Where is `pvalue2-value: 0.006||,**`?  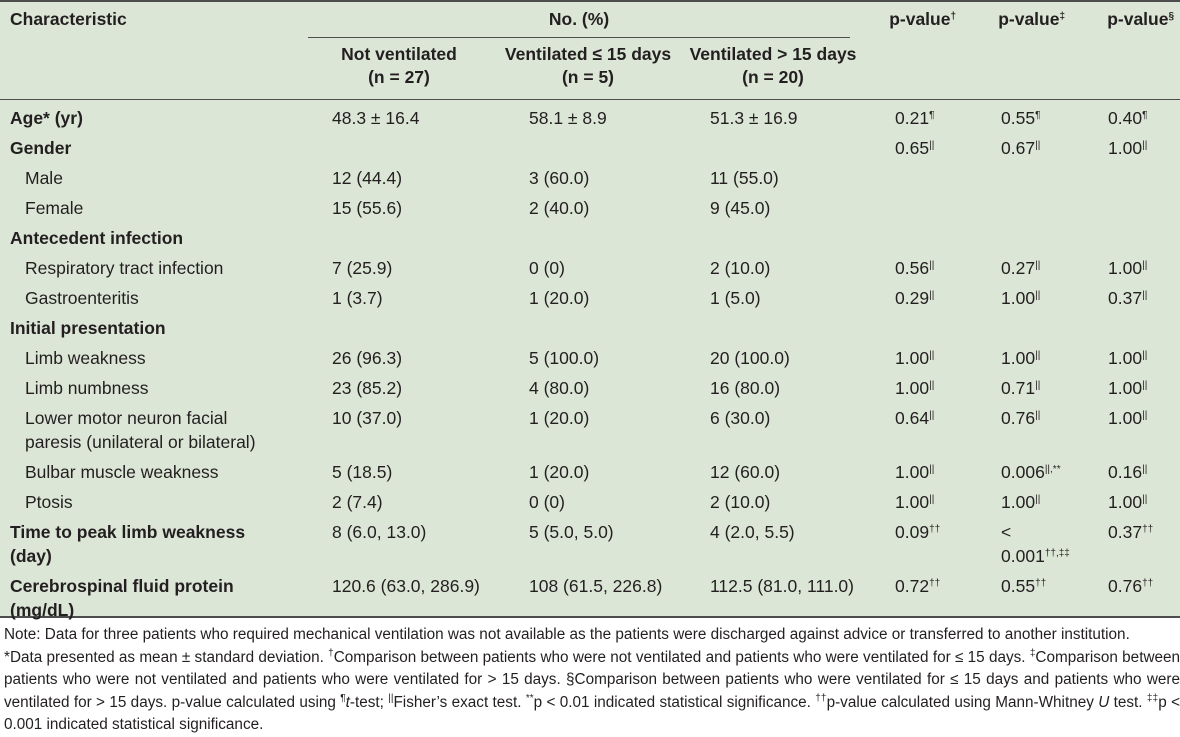
pvalue2-value: 0.006||,** is located at coordinates (1024, 472).